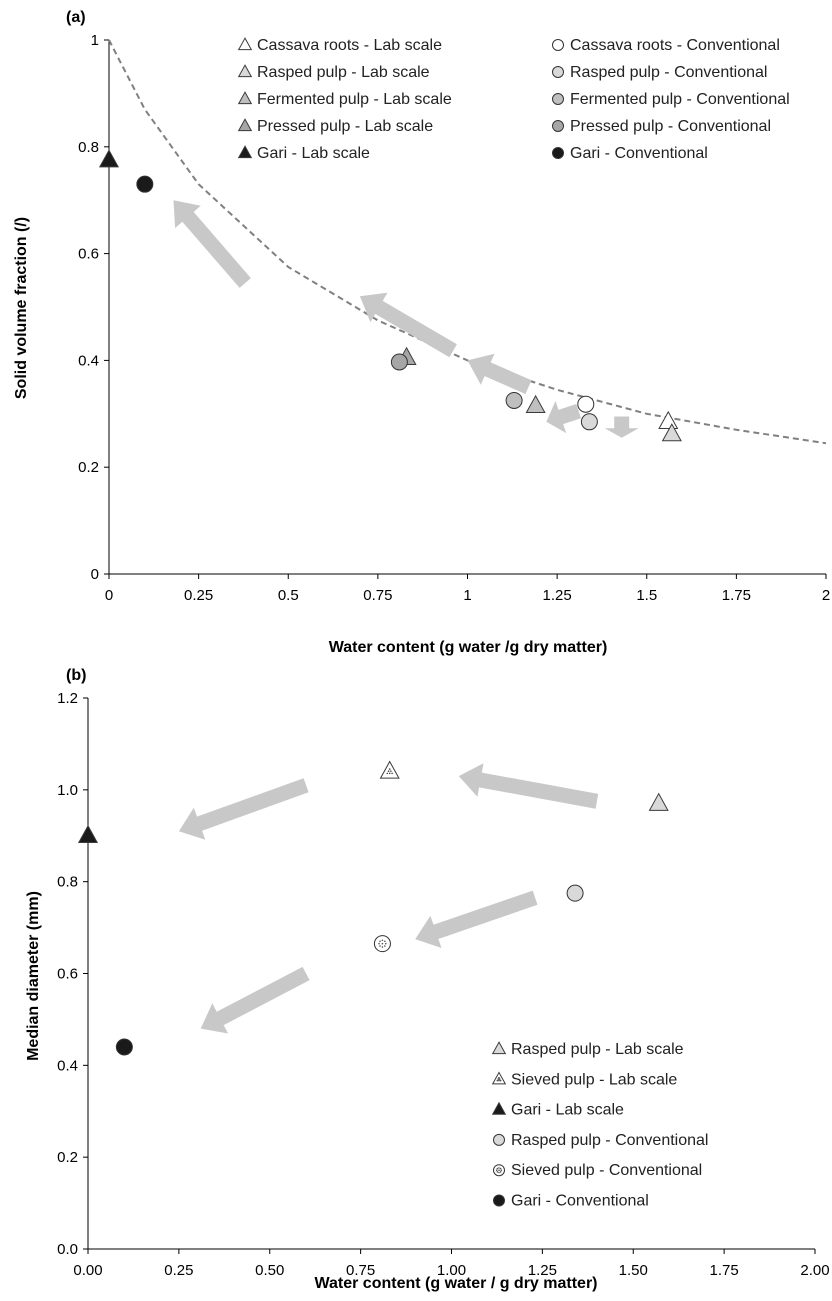  What do you see at coordinates (33, 976) in the screenshot?
I see `panel-b-y-axis-title: Median diameter (mm)` at bounding box center [33, 976].